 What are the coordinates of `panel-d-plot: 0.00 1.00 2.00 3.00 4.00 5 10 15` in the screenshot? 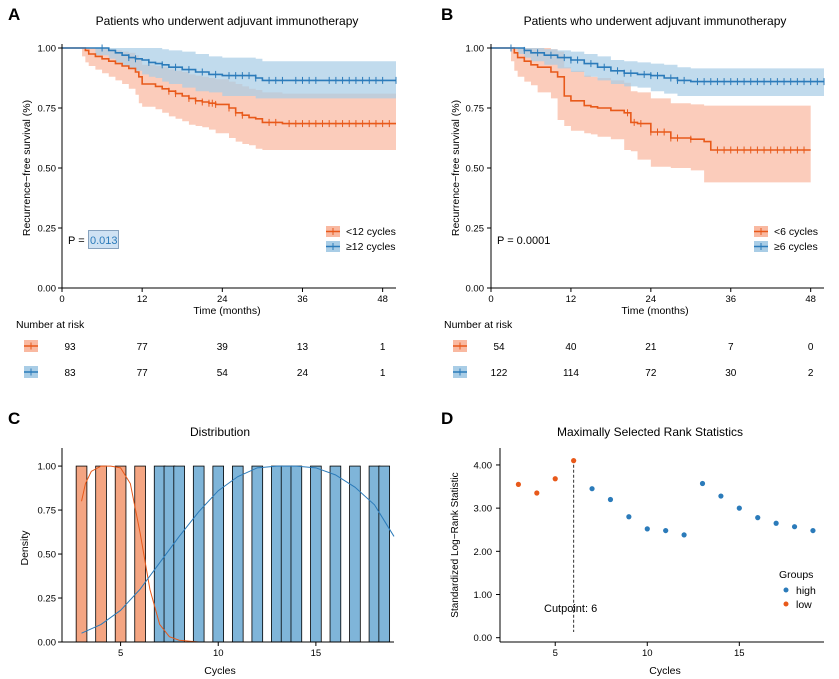 It's located at (649, 553).